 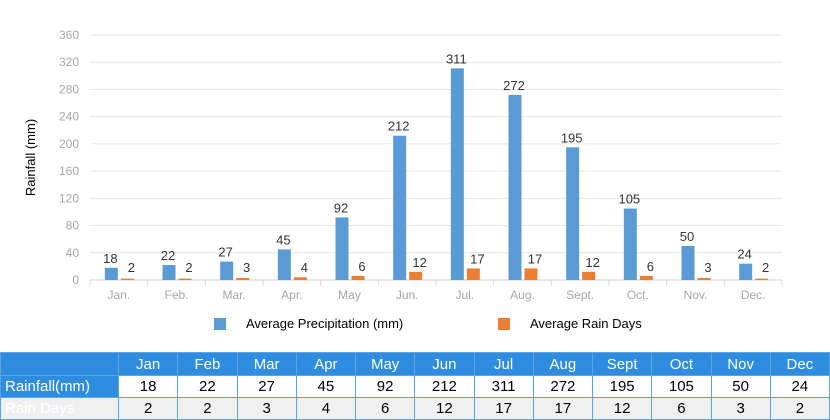 I want to click on table-row: Rain Days 2 2 3 4 6 12 17 17 12 6 3 2, so click(x=415, y=408).